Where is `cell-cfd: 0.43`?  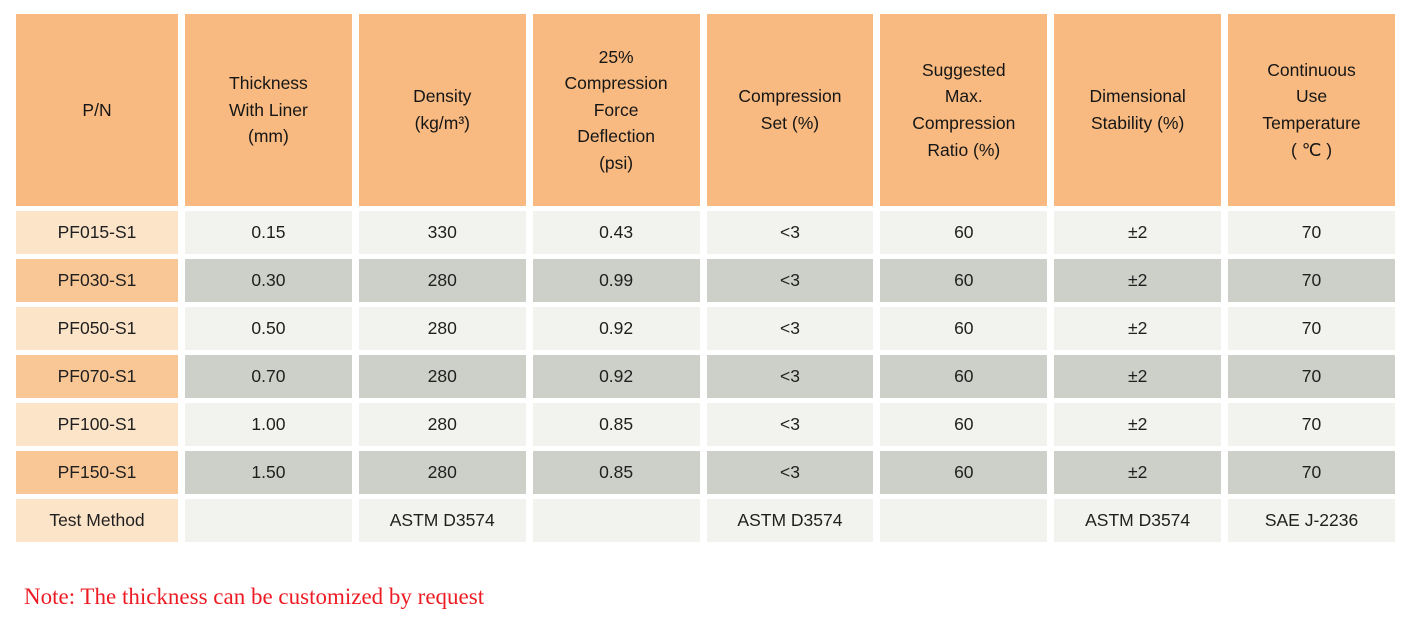
cell-cfd: 0.43 is located at coordinates (616, 232).